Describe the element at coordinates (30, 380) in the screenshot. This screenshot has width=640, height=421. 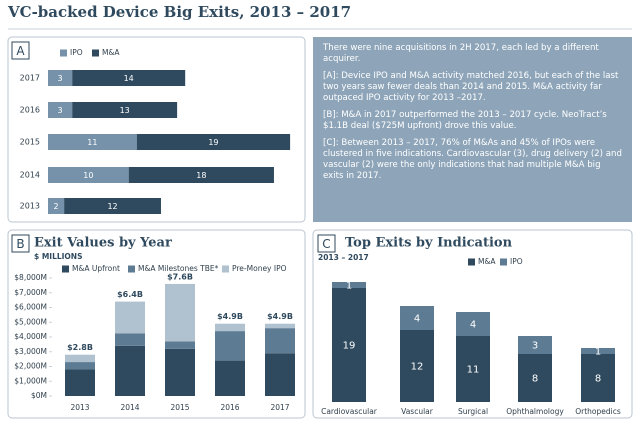
I see `y-tick-label: $1,000M` at that location.